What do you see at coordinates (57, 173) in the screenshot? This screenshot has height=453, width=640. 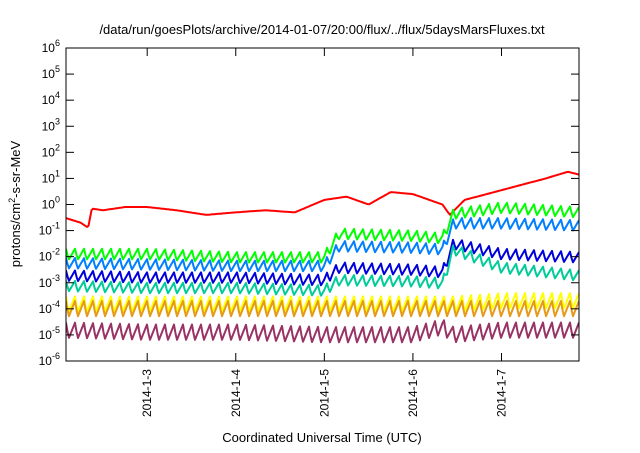 I see `y-tick-exponent: 1` at bounding box center [57, 173].